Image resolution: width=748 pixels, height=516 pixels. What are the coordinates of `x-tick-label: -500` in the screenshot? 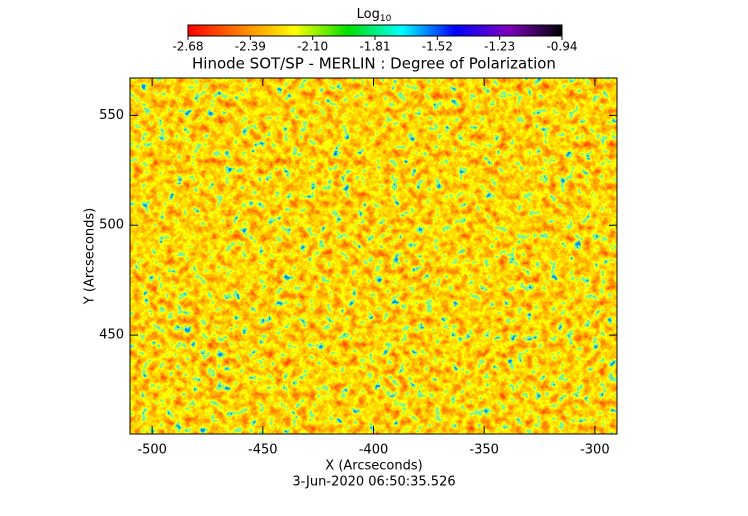 It's located at (152, 450).